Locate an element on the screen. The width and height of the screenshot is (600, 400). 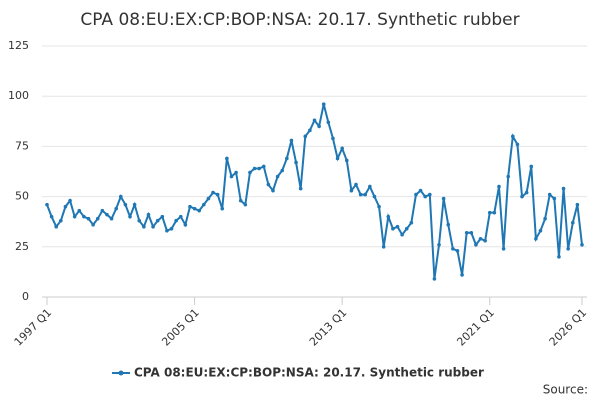
y-tick-label: 125 is located at coordinates (18, 45).